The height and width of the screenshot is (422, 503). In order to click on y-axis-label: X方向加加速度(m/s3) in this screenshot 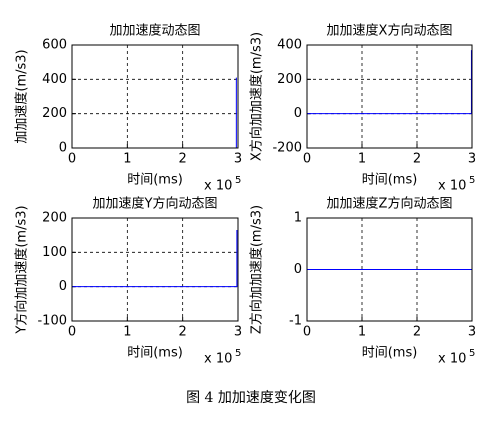, I will do `click(257, 96)`.